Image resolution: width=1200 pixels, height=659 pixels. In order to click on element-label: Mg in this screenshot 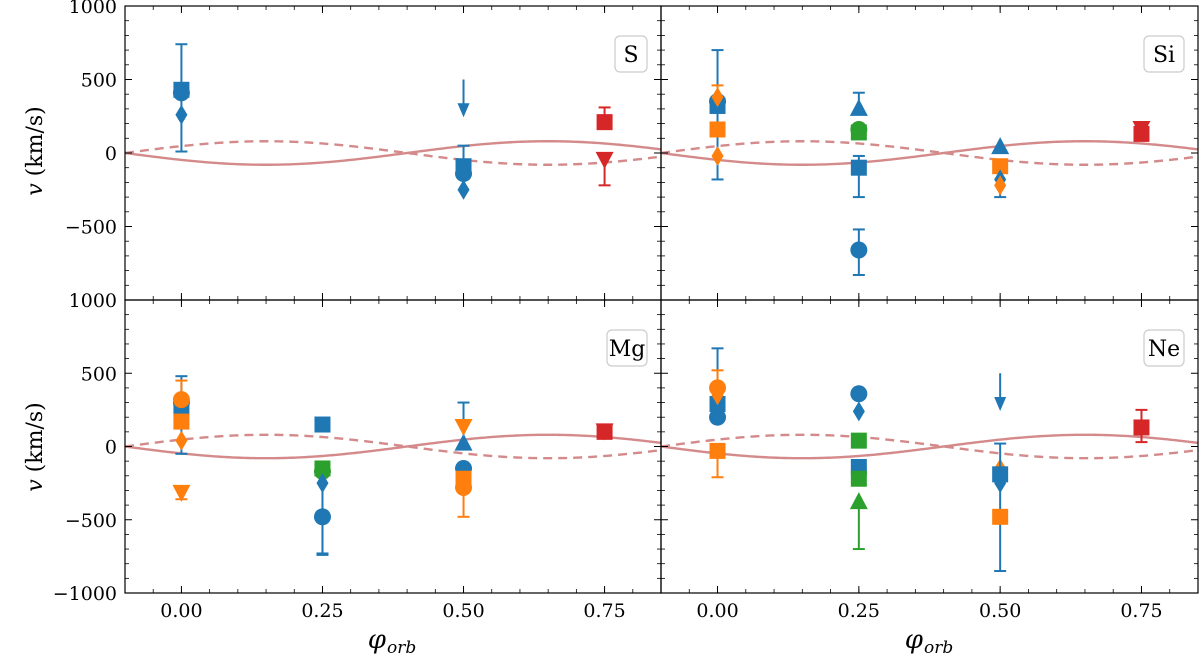, I will do `click(627, 349)`.